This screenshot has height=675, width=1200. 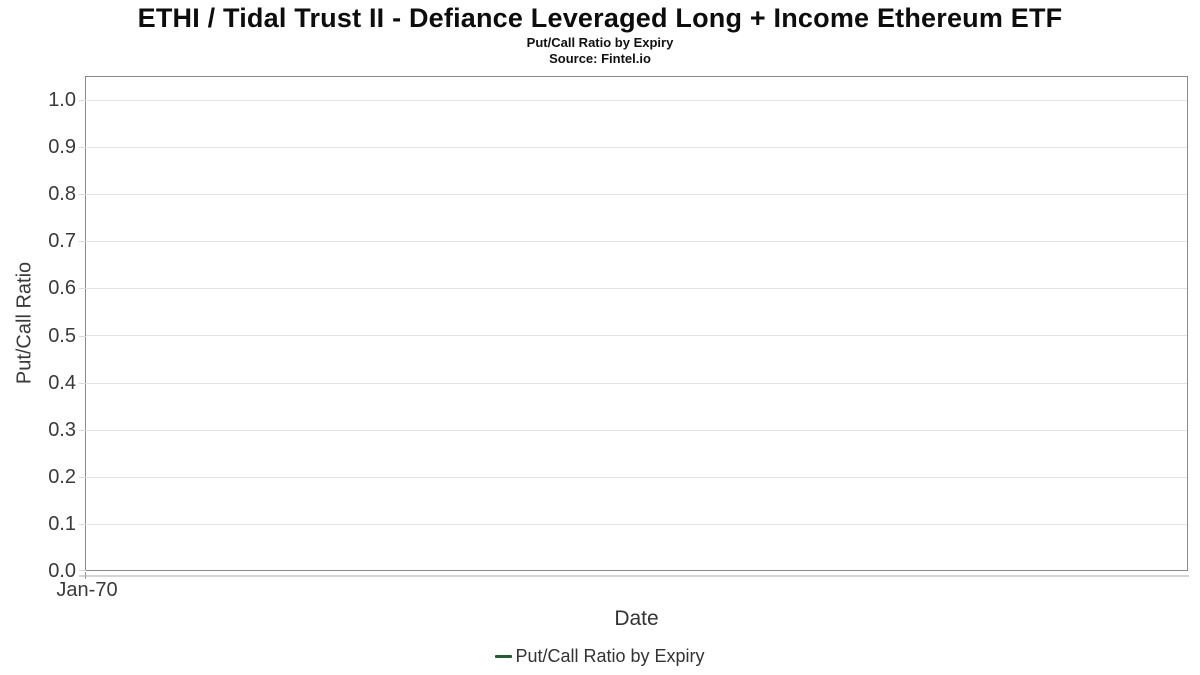 What do you see at coordinates (62, 524) in the screenshot?
I see `y-tick-label: 0.1` at bounding box center [62, 524].